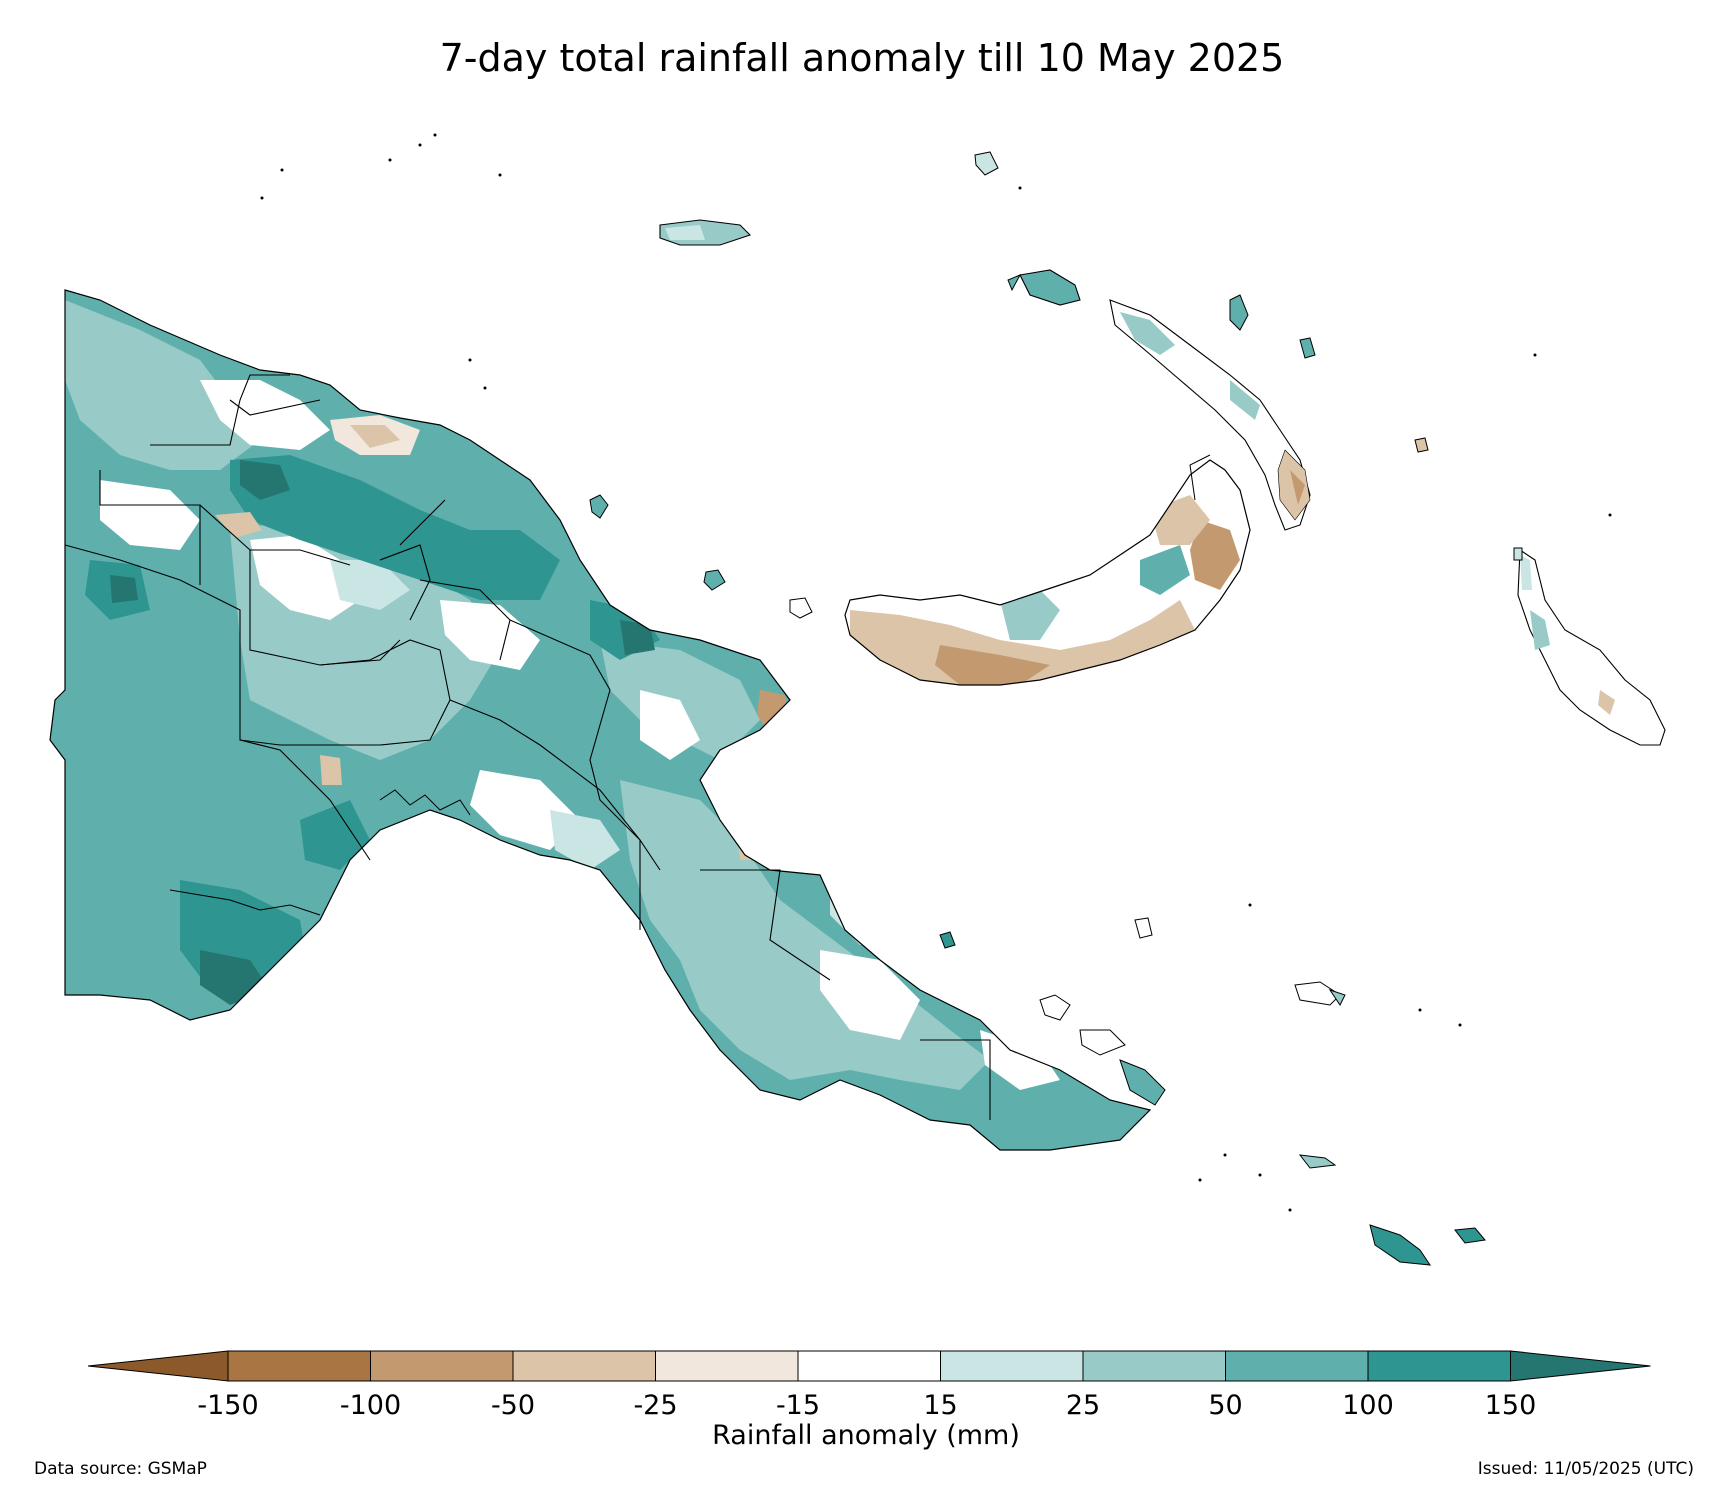  Describe the element at coordinates (158, 1366) in the screenshot. I see `colorbar-extend-low` at that location.